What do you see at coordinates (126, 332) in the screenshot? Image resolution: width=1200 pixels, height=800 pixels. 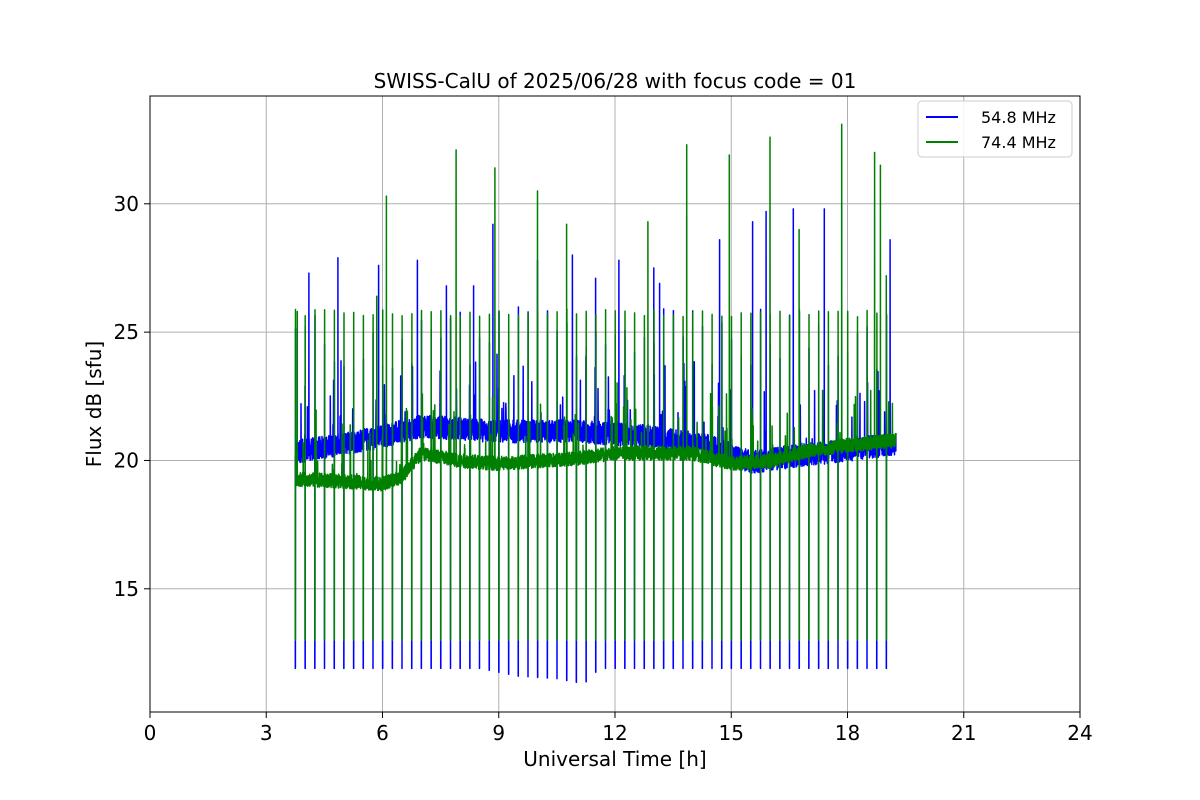 I see `y-tick-label: 25` at bounding box center [126, 332].